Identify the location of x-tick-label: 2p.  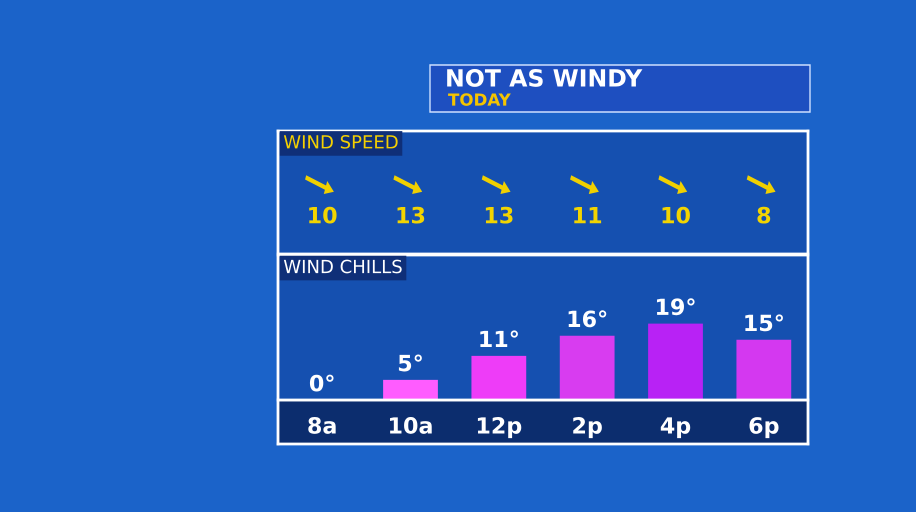
(587, 427).